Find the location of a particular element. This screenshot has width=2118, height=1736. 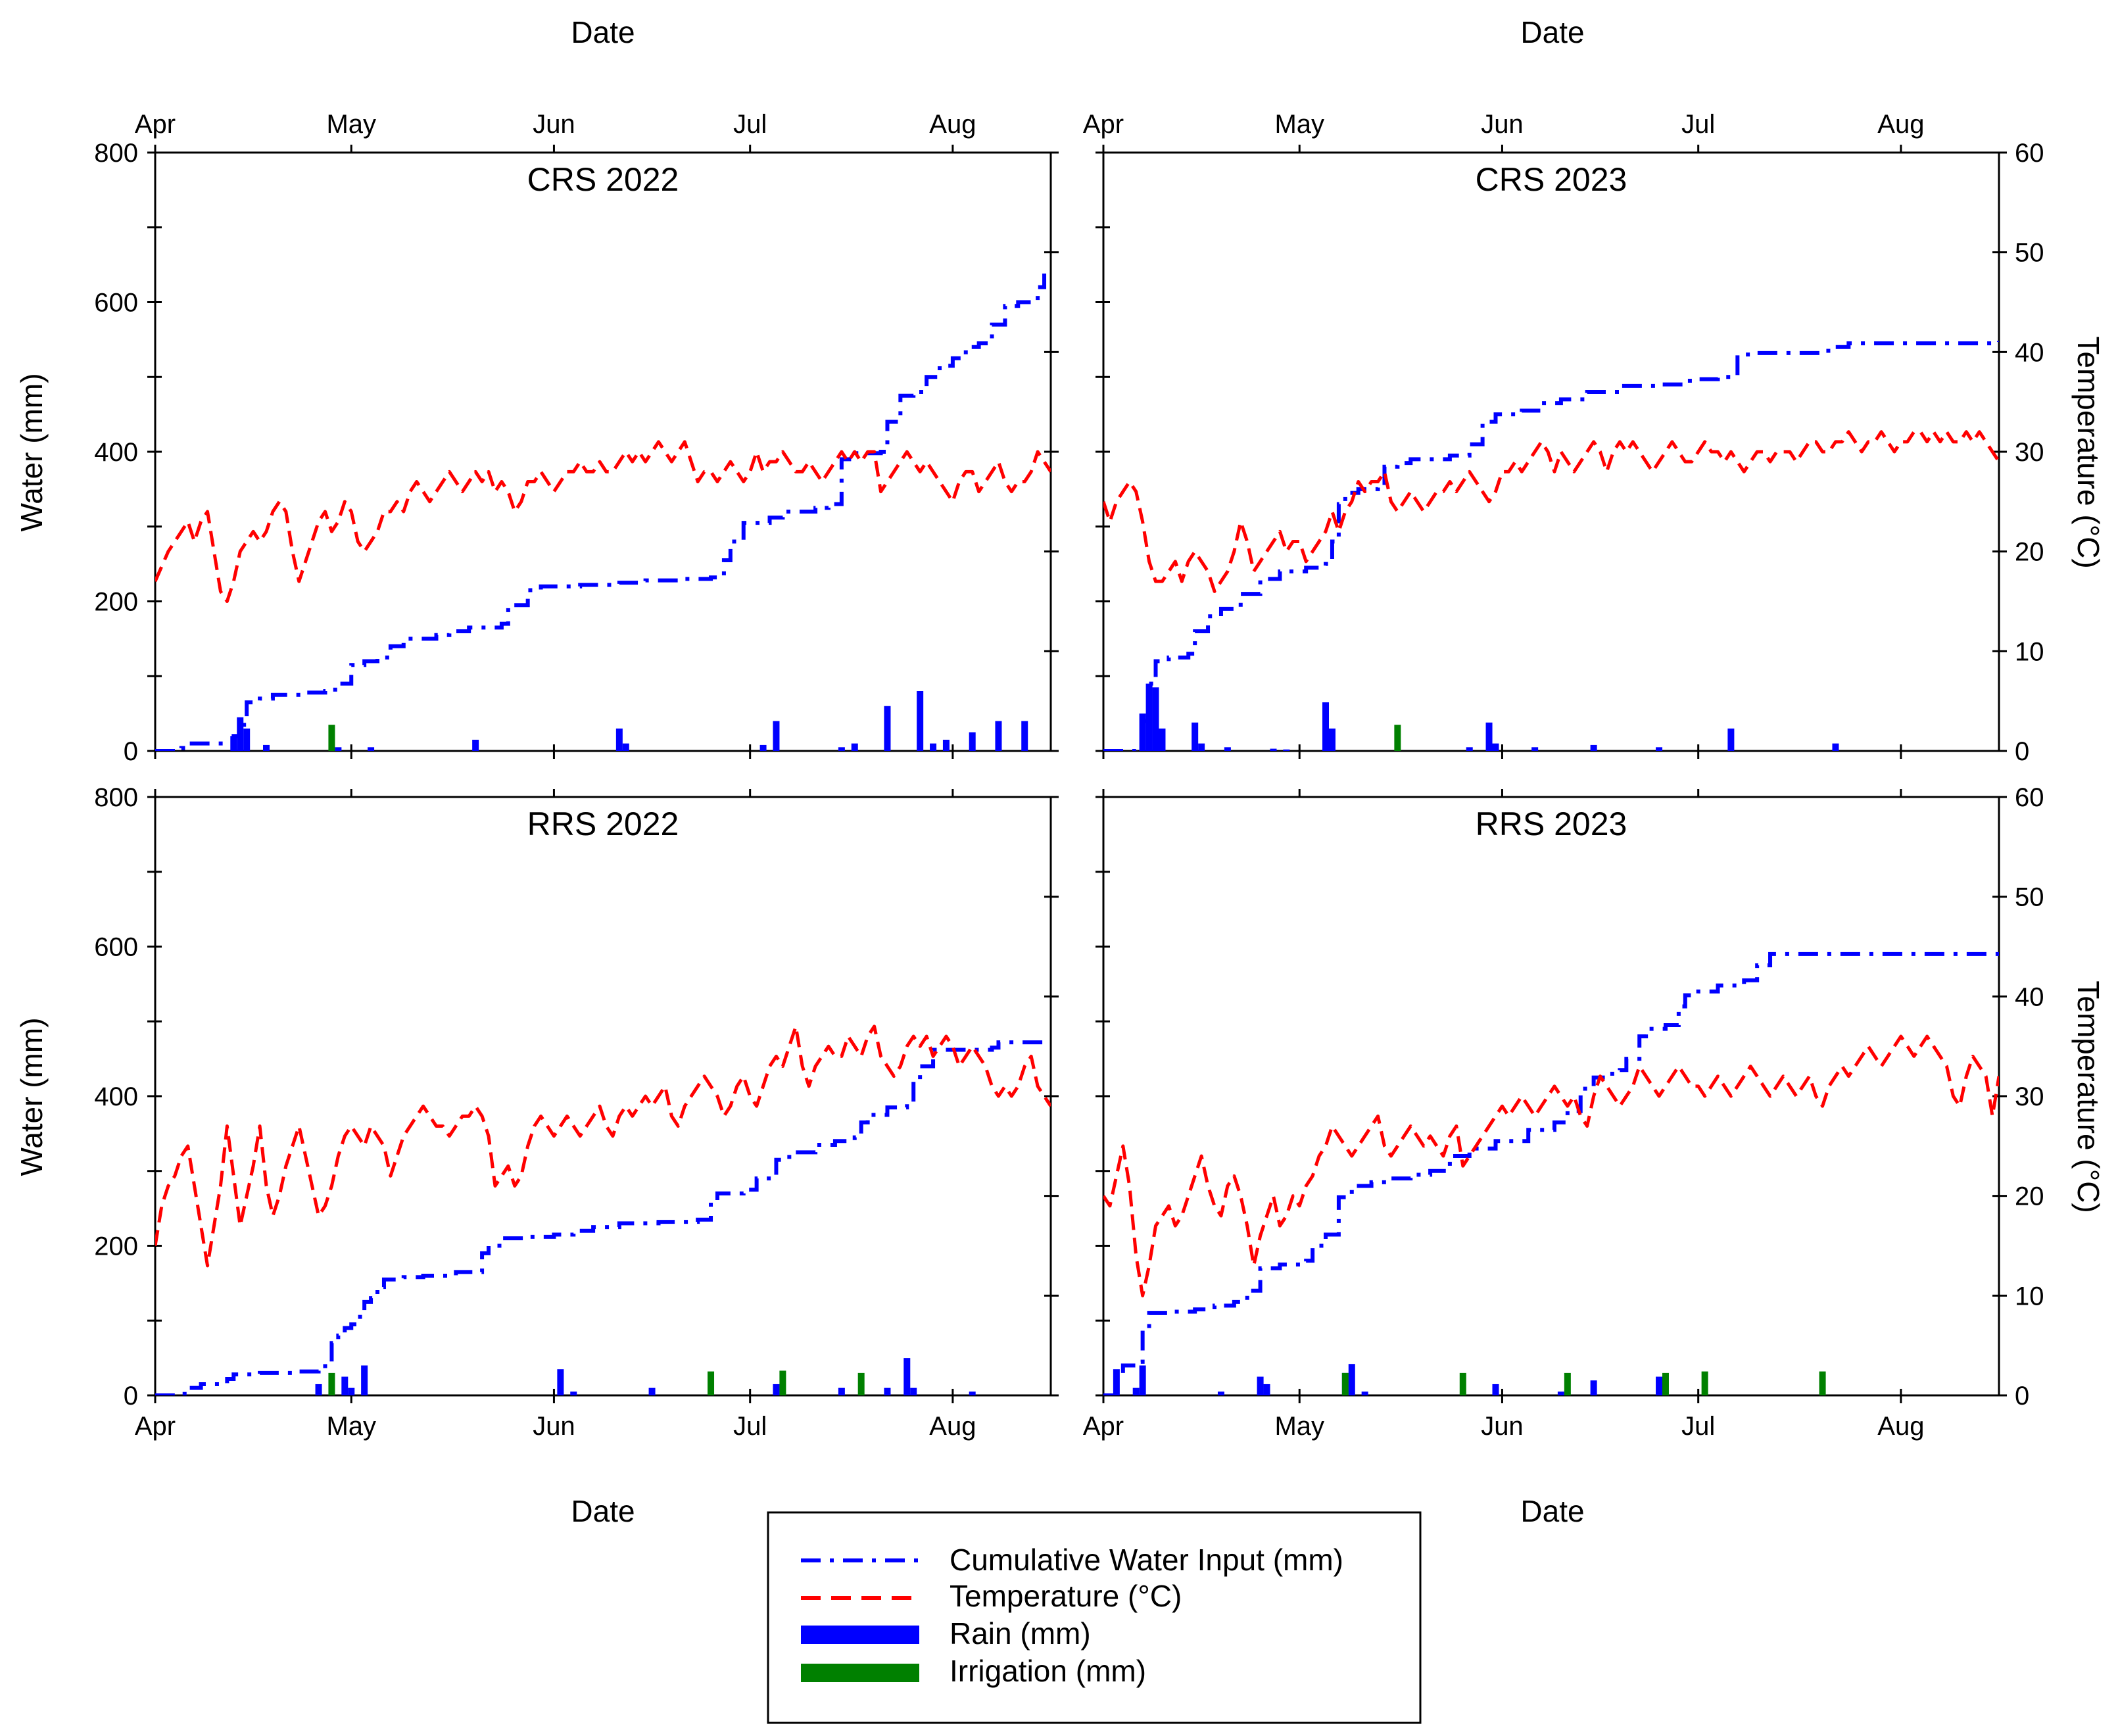

rrs-2023-title: RRS 2023 is located at coordinates (1551, 824).